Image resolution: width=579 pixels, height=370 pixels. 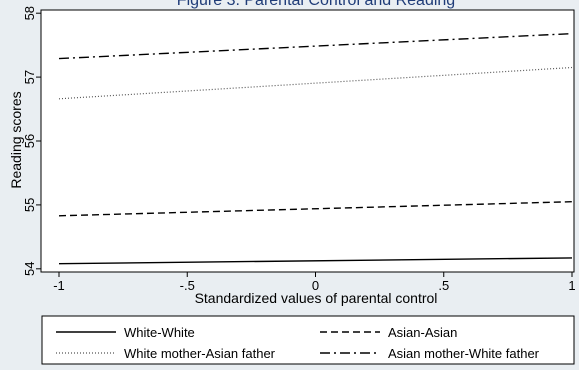 What do you see at coordinates (315, 261) in the screenshot?
I see `series-line-white-white` at bounding box center [315, 261].